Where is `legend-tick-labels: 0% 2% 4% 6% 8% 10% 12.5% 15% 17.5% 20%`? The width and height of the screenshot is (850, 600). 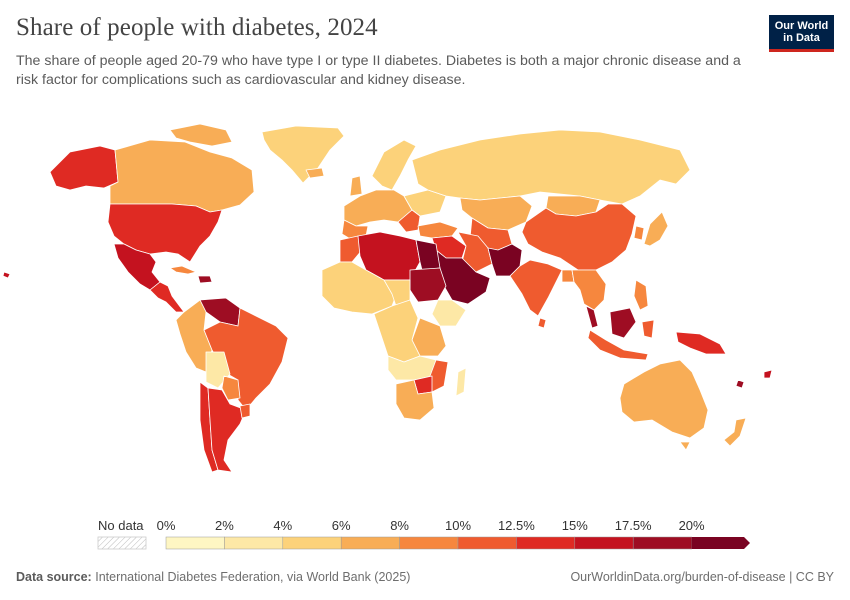 legend-tick-labels: 0% 2% 4% 6% 8% 10% 12.5% 15% 17.5% 20% is located at coordinates (431, 525).